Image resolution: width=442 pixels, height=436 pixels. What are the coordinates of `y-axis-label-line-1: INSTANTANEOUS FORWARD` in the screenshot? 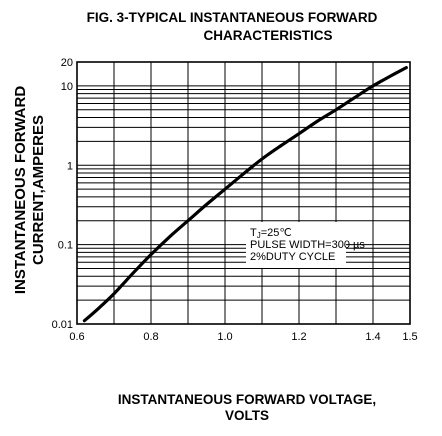 It's located at (20, 190).